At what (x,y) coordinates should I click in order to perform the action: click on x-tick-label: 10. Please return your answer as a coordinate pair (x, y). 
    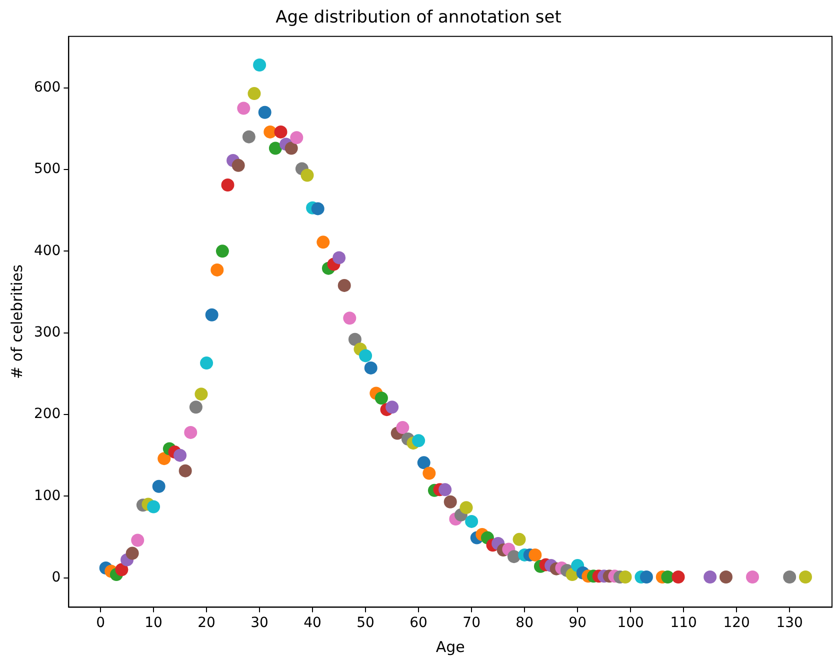
    Looking at the image, I should click on (153, 623).